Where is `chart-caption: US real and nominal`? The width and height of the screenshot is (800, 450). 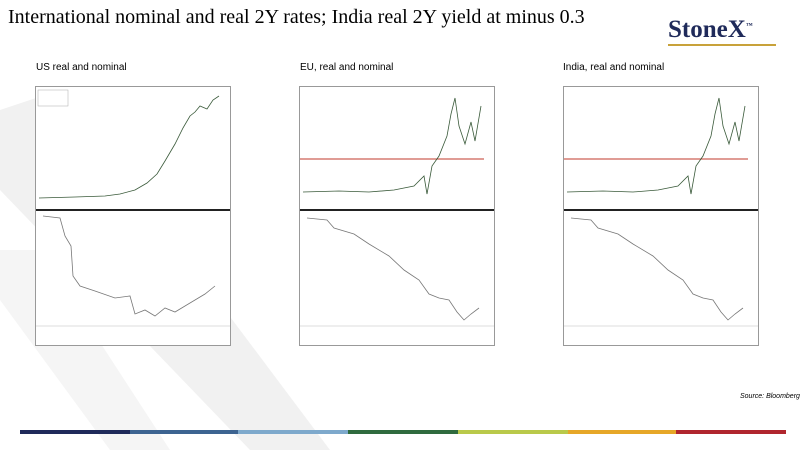
chart-caption: US real and nominal is located at coordinates (81, 67).